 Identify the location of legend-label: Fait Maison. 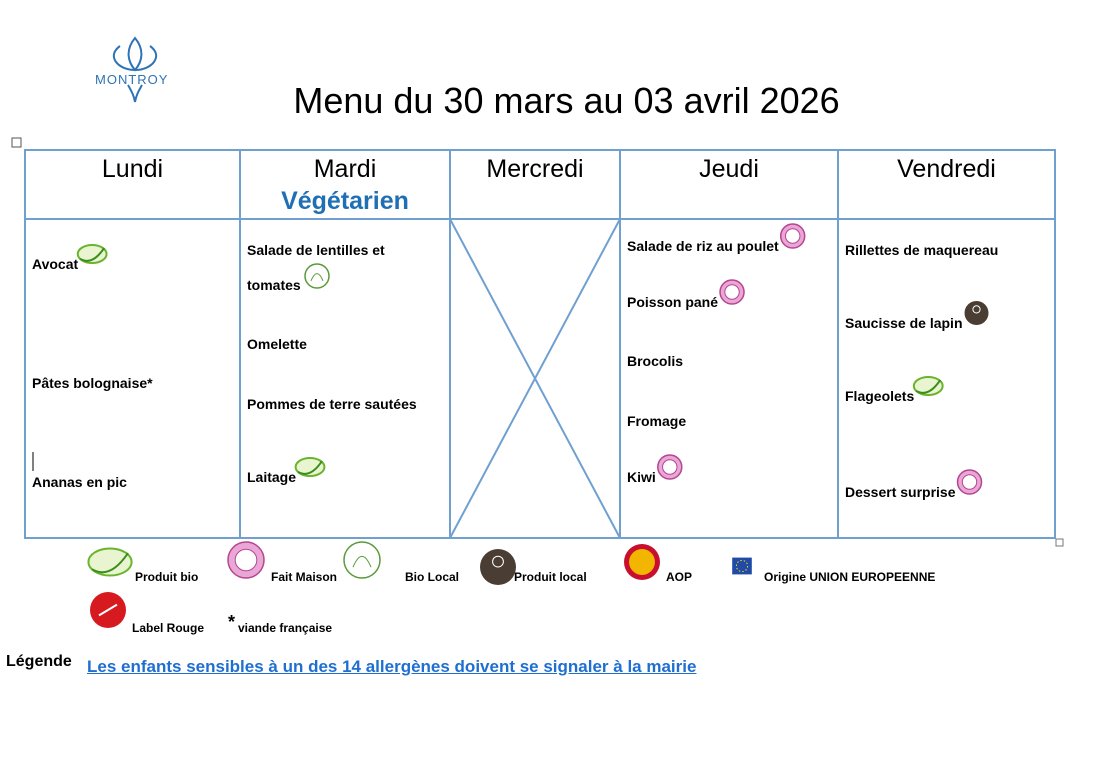
(304, 577).